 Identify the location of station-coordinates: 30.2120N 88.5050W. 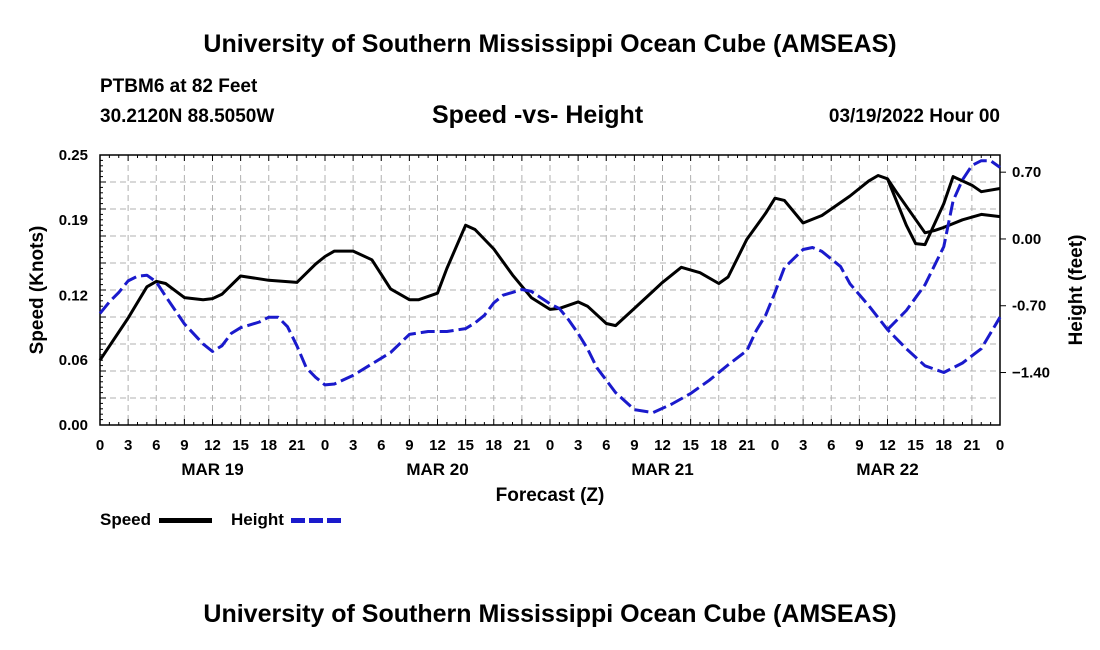
(187, 116).